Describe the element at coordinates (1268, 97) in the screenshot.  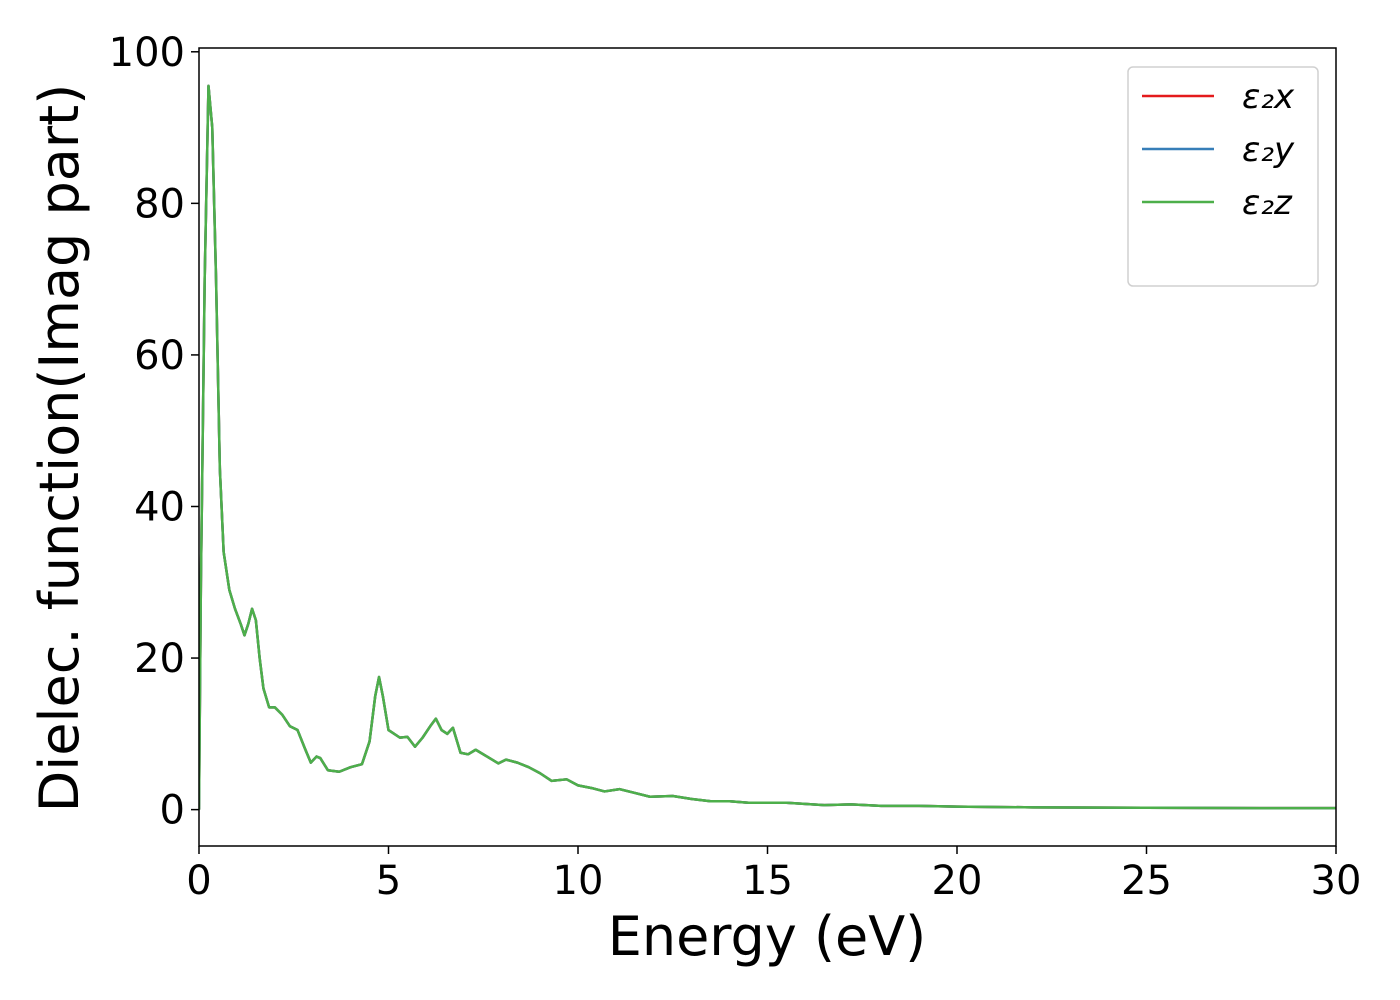
I see `legend-label: ε₂x` at that location.